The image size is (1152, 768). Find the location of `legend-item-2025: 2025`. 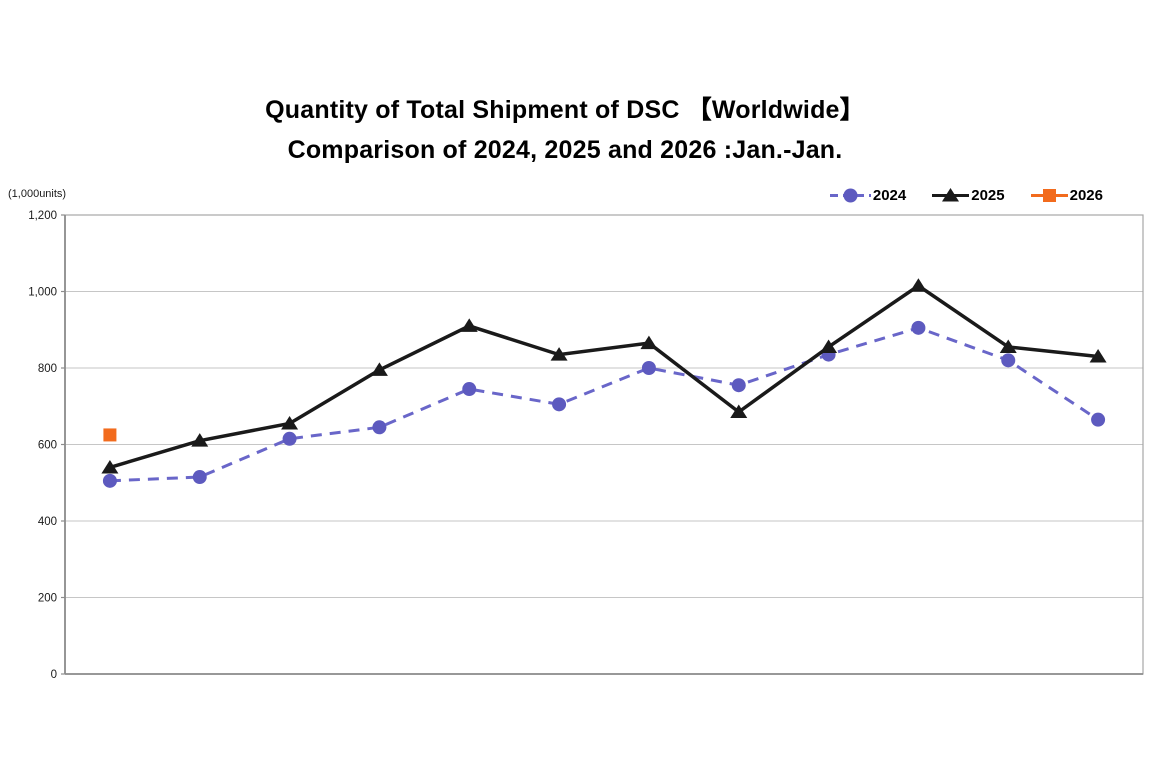

legend-item-2025: 2025 is located at coordinates (968, 195).